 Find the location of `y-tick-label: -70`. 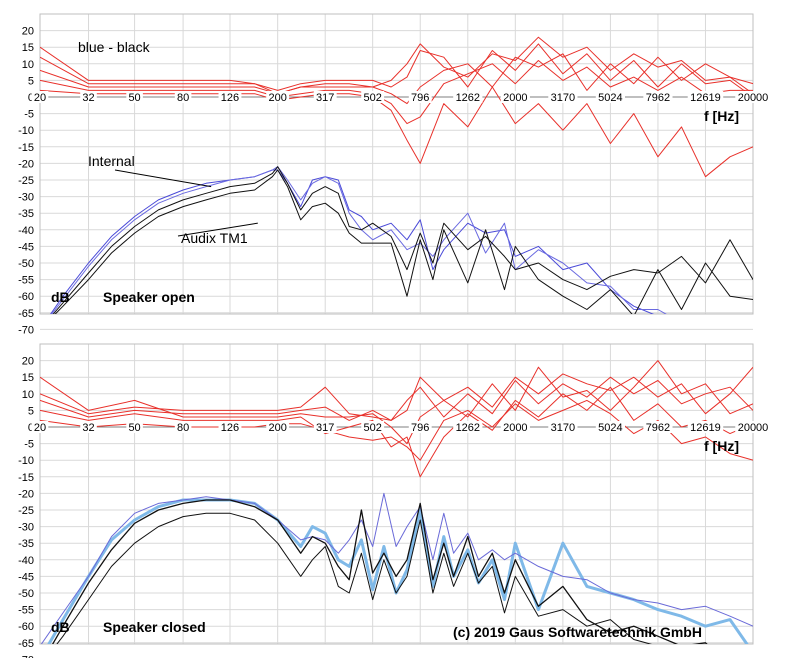

y-tick-label: -70 is located at coordinates (26, 656).